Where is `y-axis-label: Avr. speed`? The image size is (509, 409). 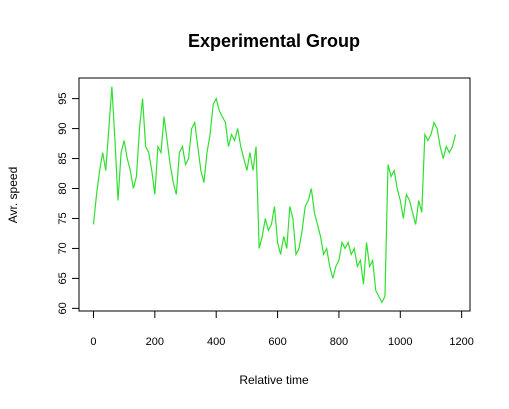
y-axis-label: Avr. speed is located at coordinates (13, 195).